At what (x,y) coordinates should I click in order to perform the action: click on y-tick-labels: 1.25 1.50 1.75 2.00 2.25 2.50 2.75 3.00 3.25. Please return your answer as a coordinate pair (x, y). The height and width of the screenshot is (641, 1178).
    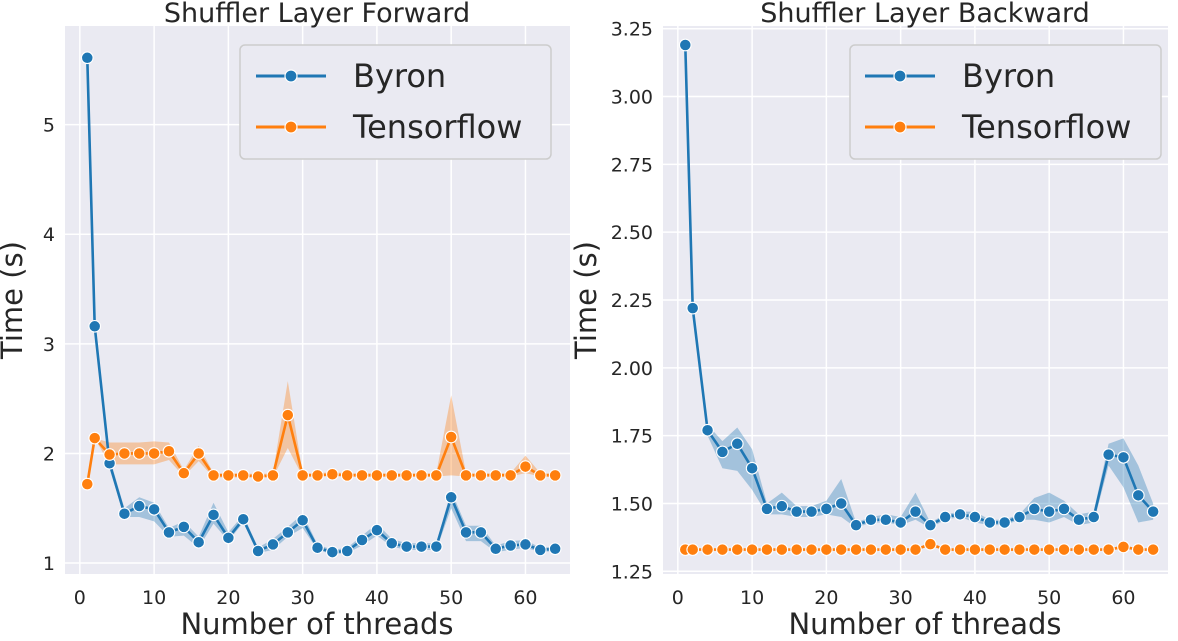
    Looking at the image, I should click on (632, 301).